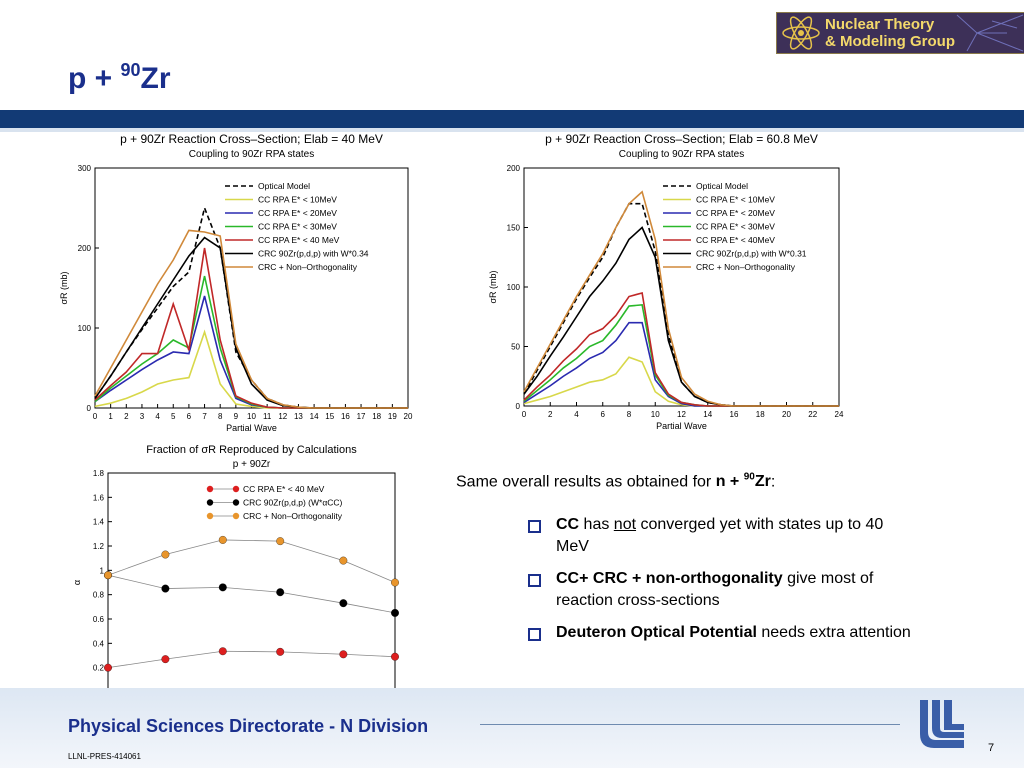  I want to click on y-tick-label: 0.6, so click(99, 619).